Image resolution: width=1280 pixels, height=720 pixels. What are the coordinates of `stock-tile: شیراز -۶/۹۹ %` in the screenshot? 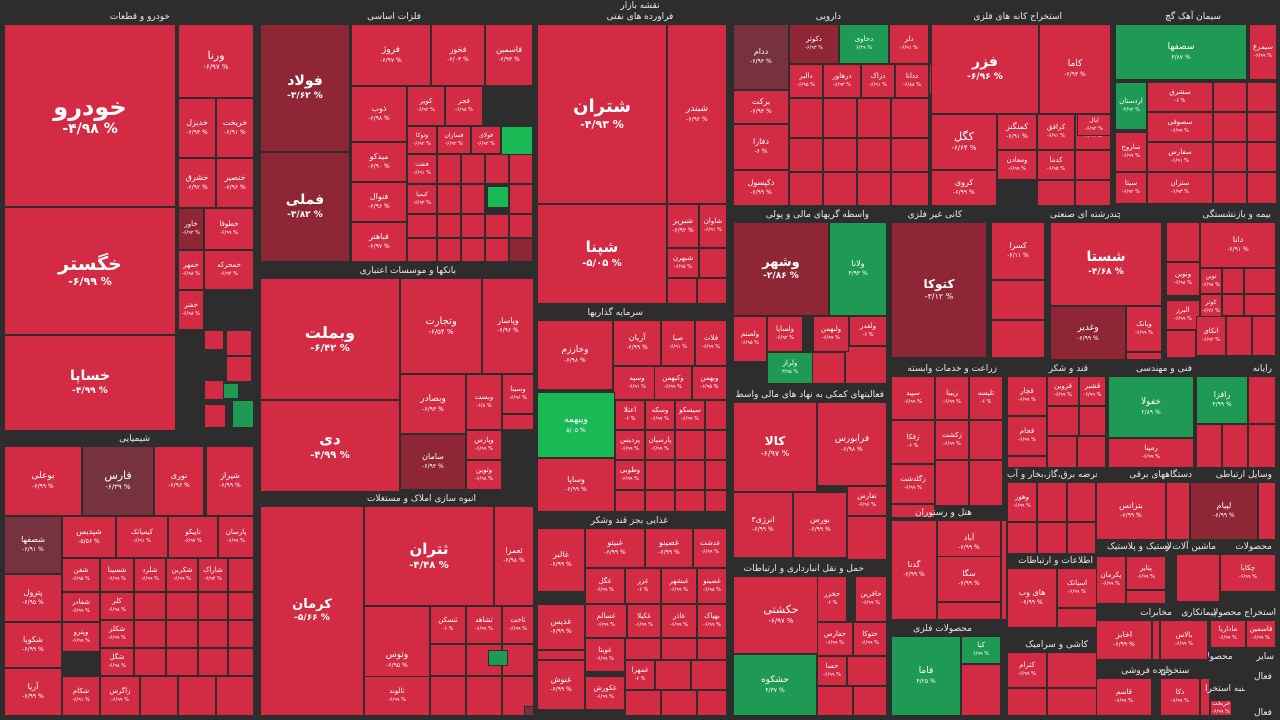 It's located at (230, 481).